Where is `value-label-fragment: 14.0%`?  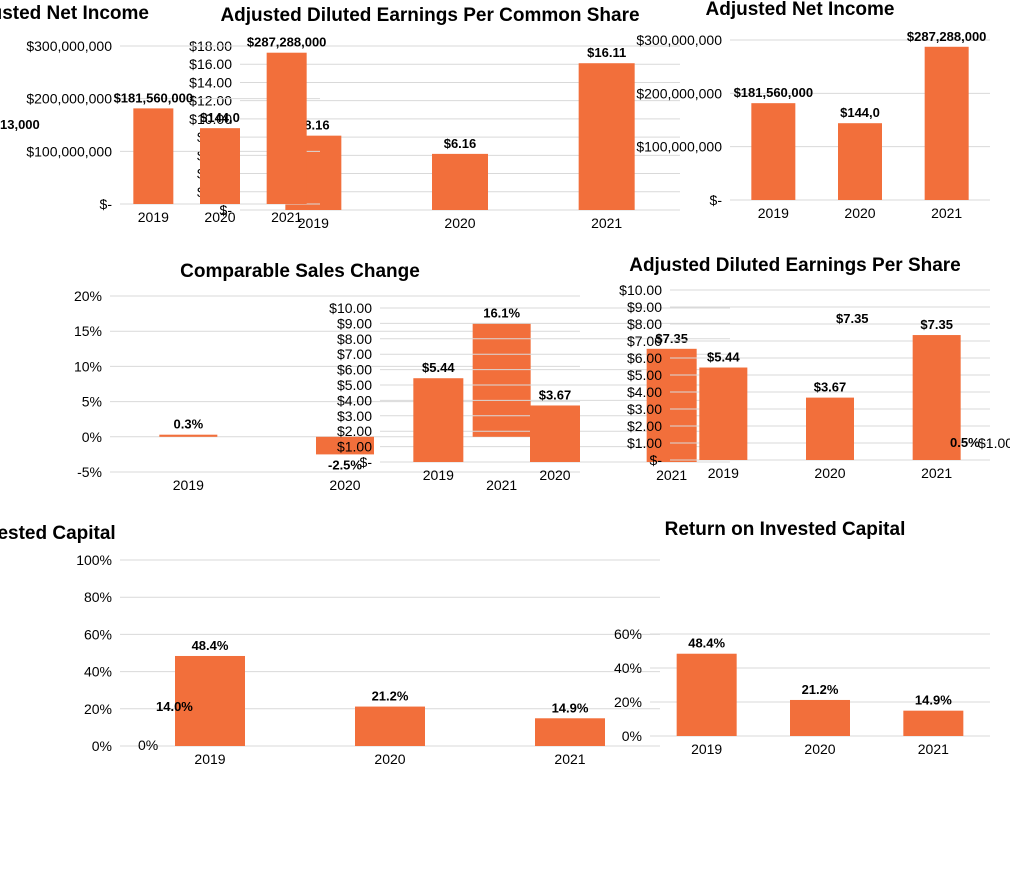 value-label-fragment: 14.0% is located at coordinates (174, 706).